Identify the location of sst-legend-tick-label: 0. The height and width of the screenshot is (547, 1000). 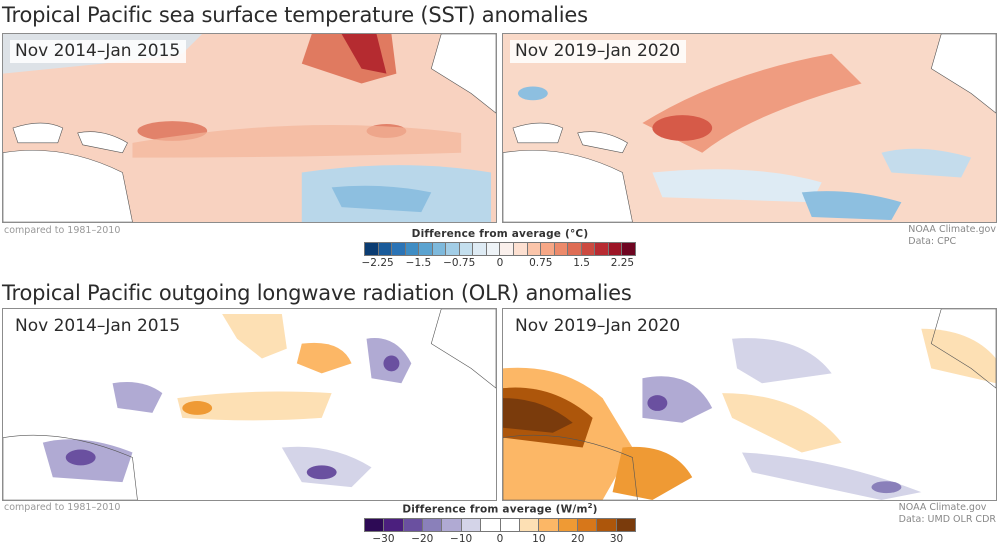
(500, 263).